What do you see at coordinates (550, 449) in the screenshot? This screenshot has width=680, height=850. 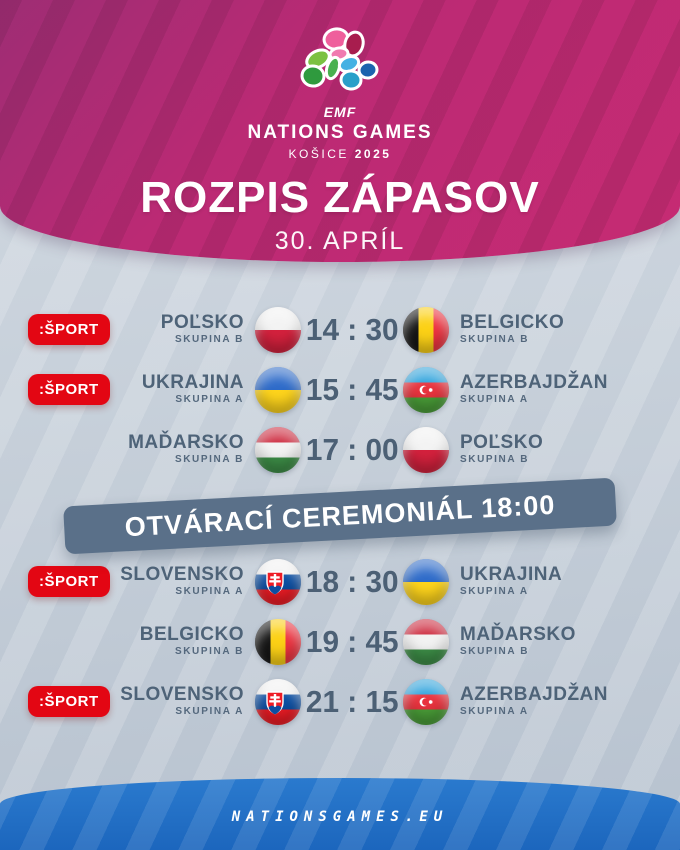 I see `away-team: POĽSKO SKUPINA B` at bounding box center [550, 449].